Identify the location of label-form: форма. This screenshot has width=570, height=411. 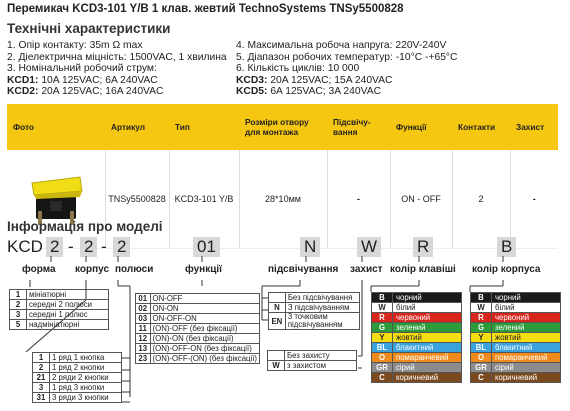
(39, 269).